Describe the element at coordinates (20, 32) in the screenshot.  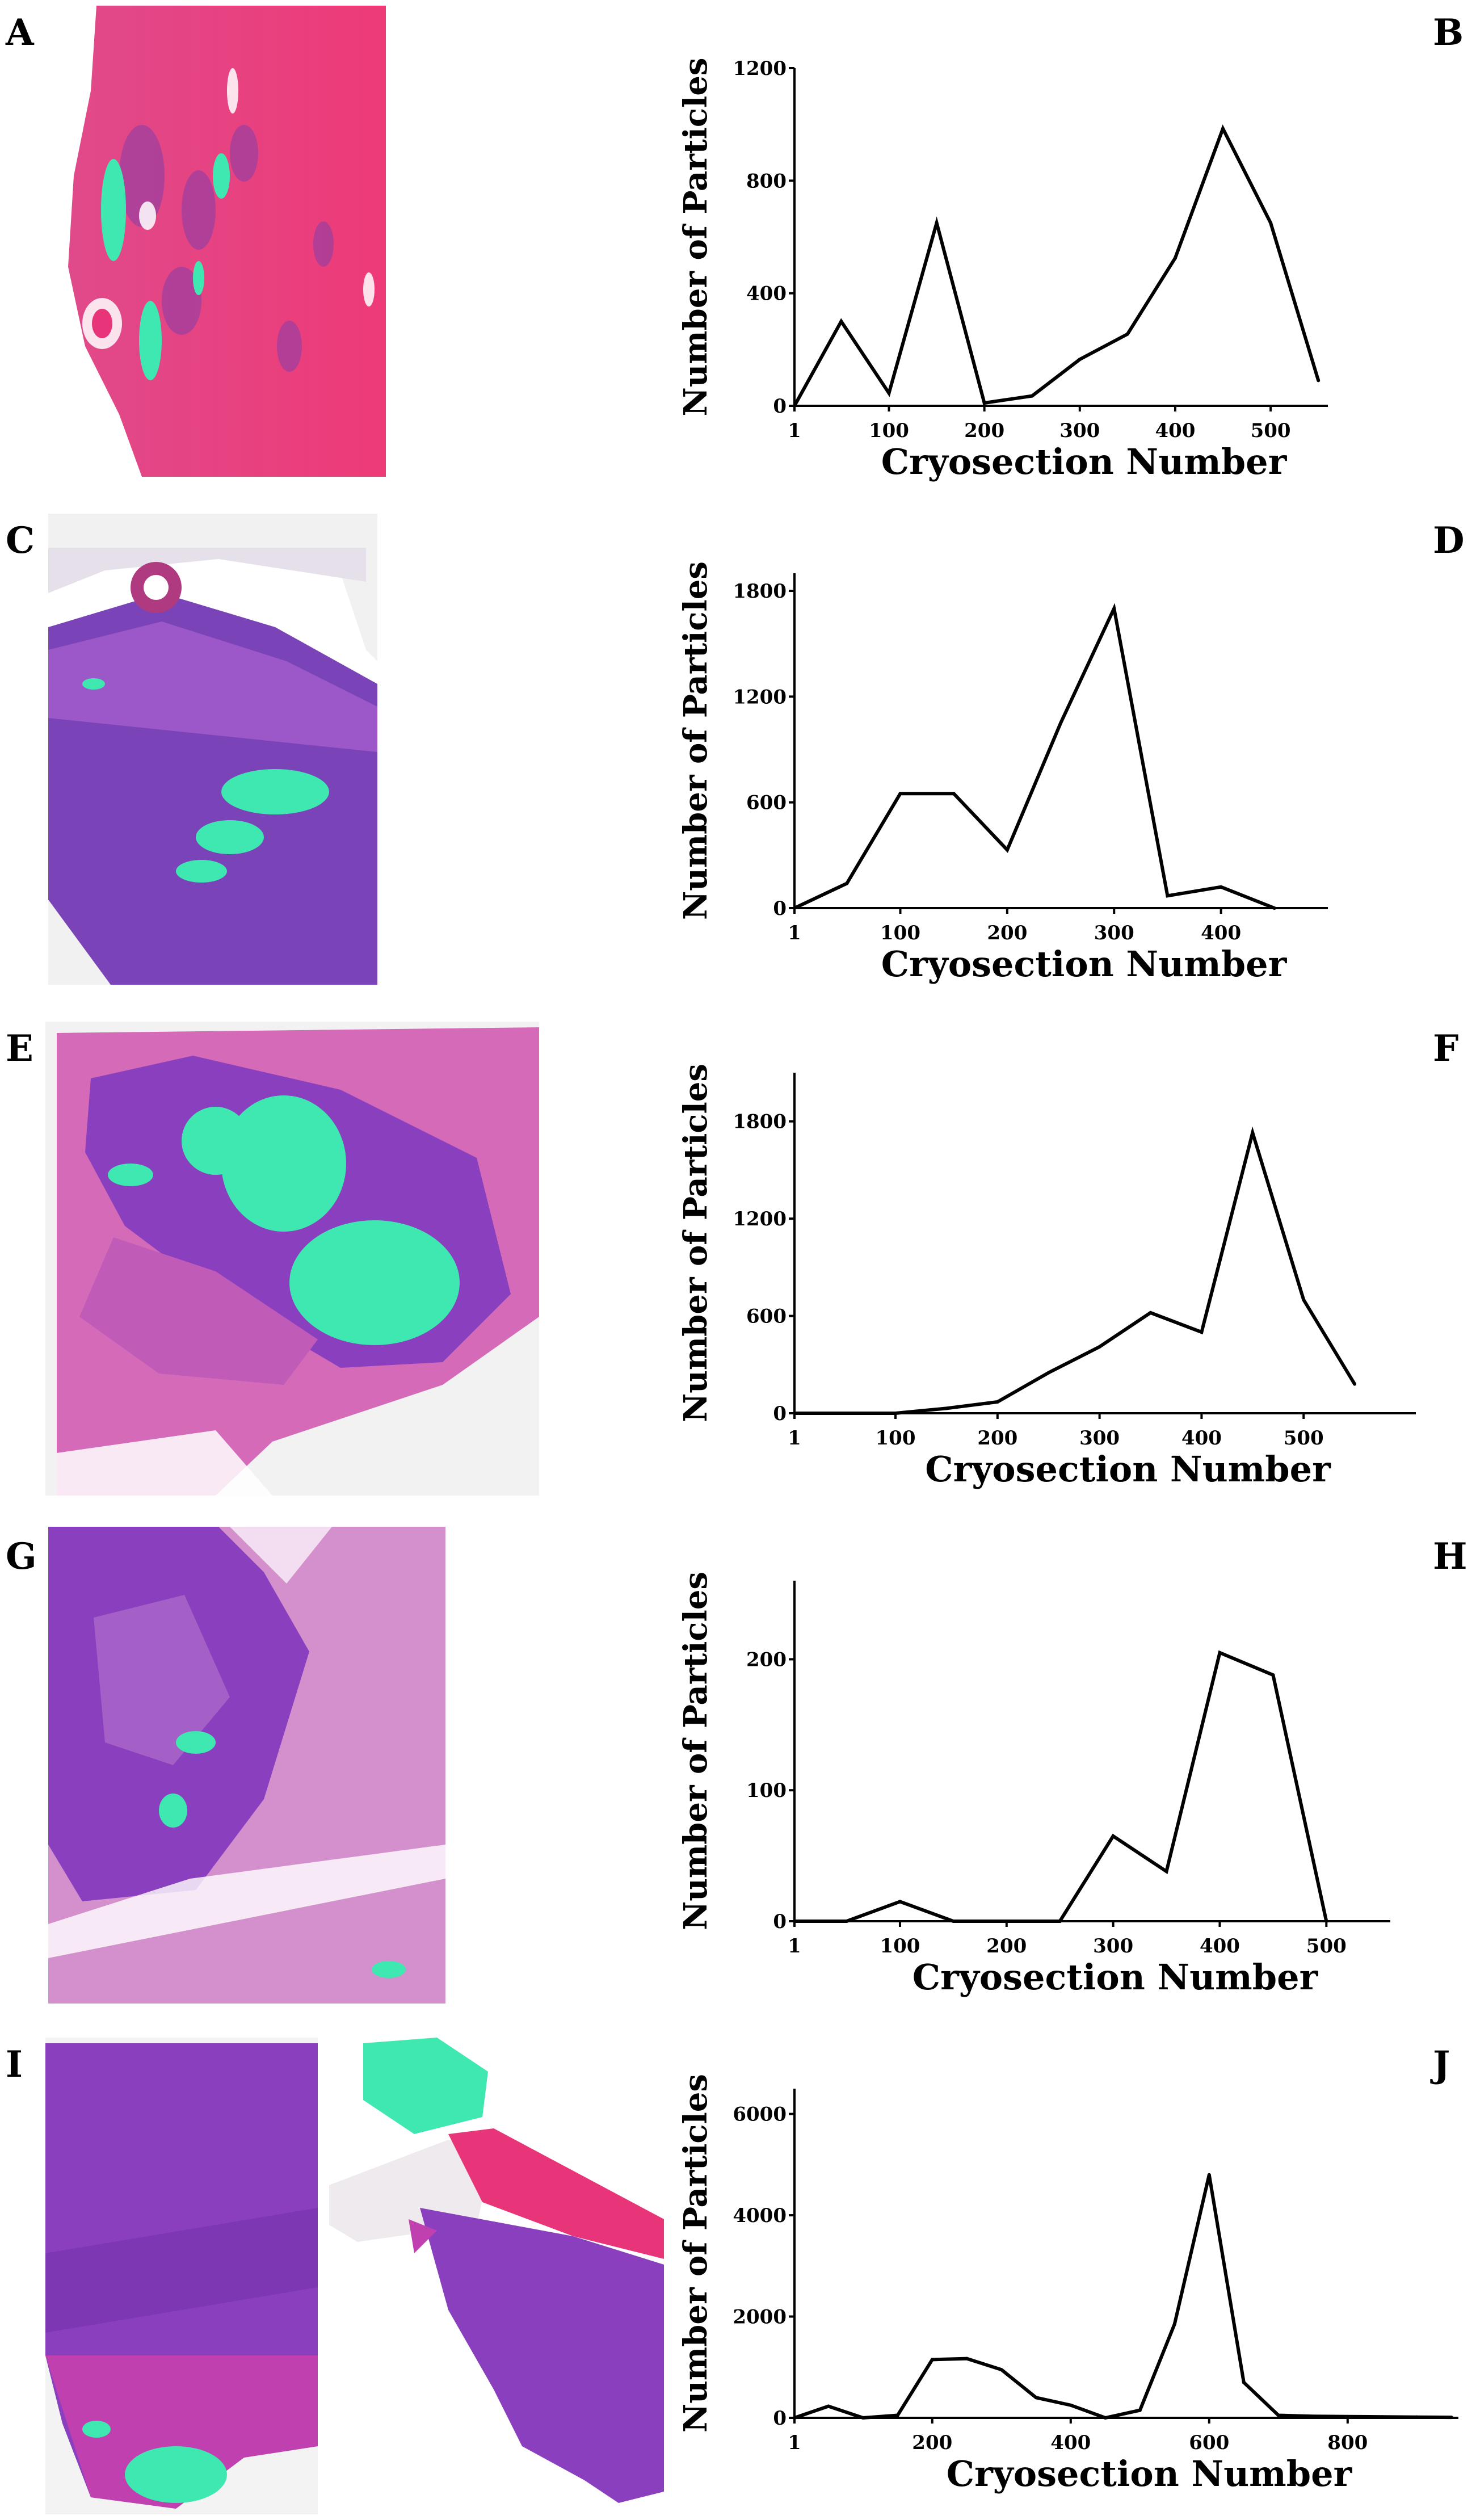
I see `panel-label-a: A` at that location.